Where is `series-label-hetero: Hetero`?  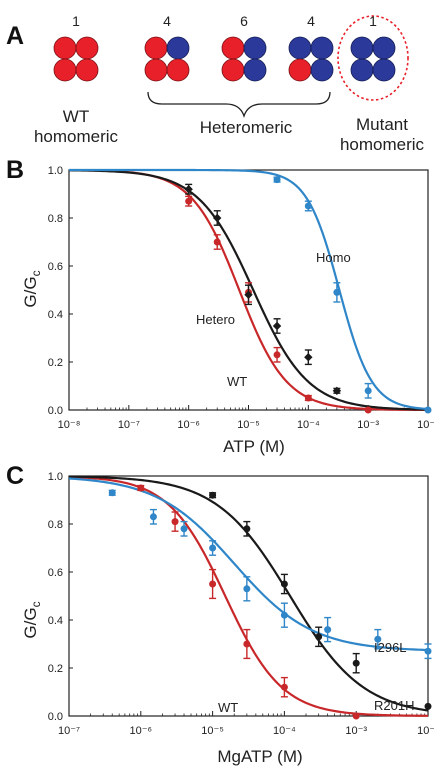
series-label-hetero: Hetero is located at coordinates (215, 319).